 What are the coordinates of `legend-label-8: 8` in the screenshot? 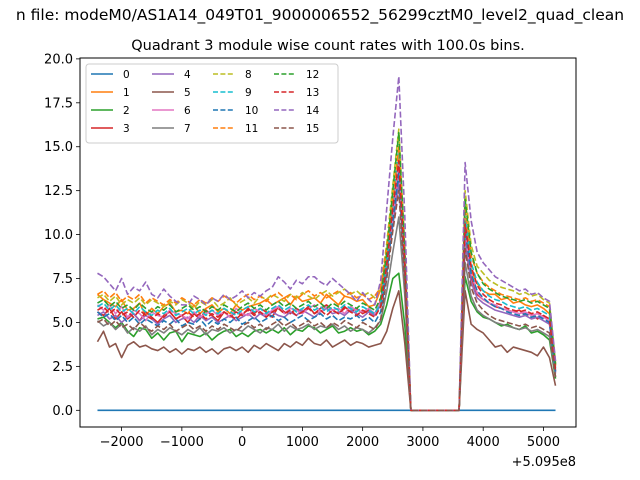 It's located at (248, 75).